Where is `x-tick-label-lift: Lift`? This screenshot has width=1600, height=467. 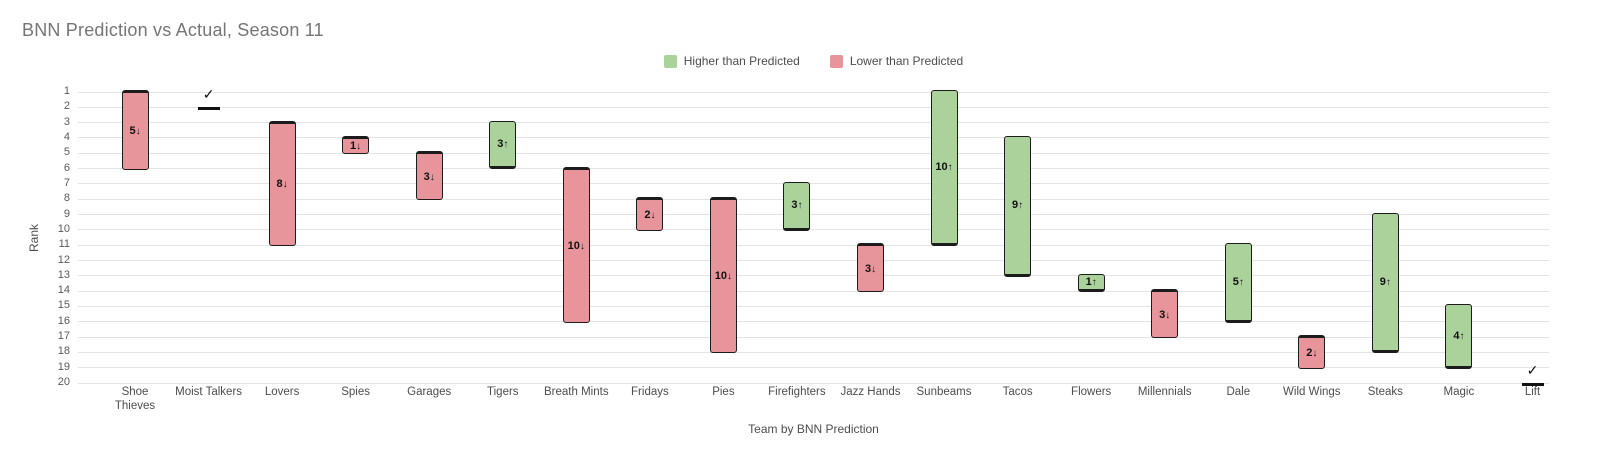
x-tick-label-lift: Lift is located at coordinates (1532, 392).